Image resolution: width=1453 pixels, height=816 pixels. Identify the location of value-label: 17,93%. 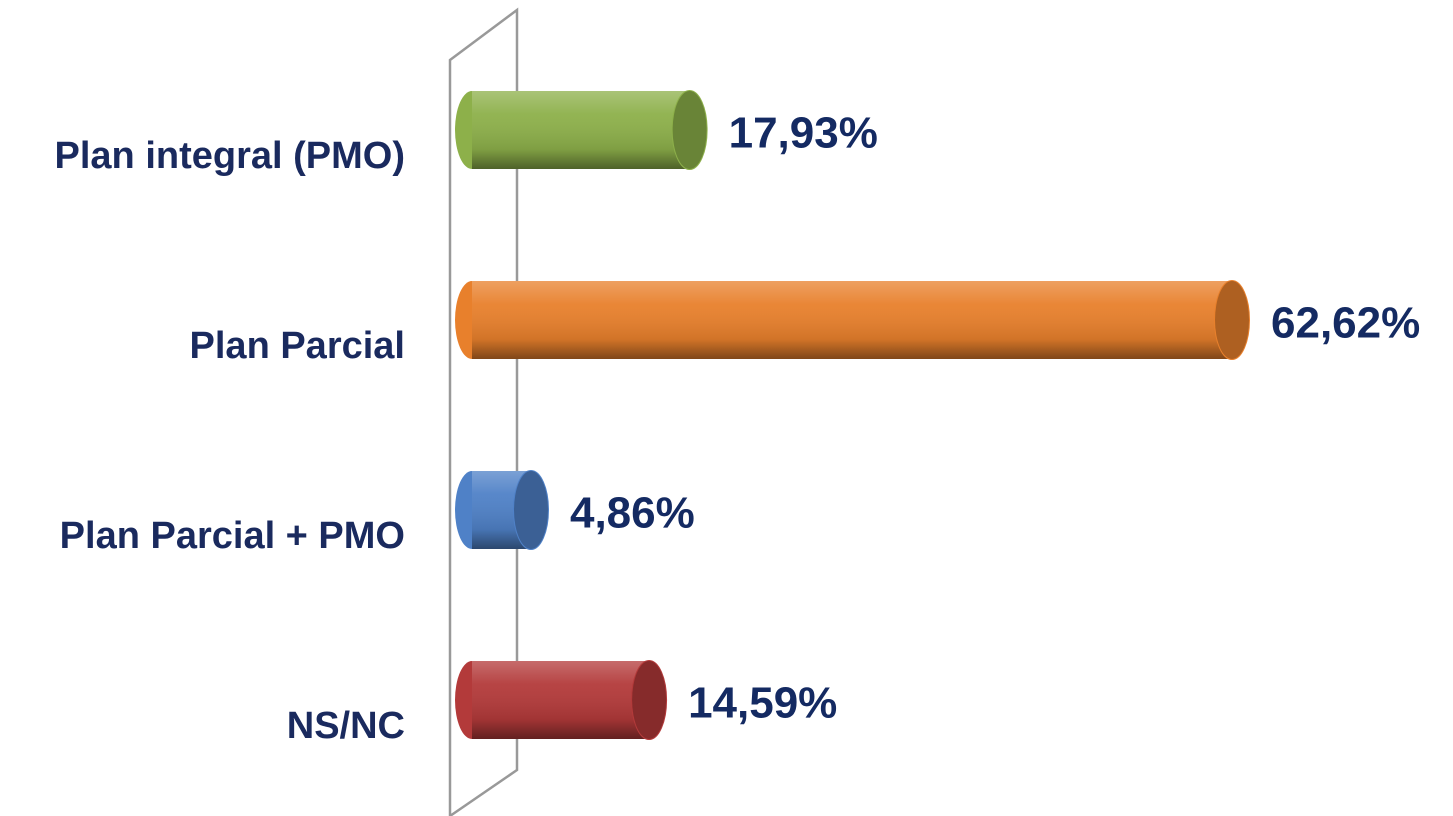
(803, 133).